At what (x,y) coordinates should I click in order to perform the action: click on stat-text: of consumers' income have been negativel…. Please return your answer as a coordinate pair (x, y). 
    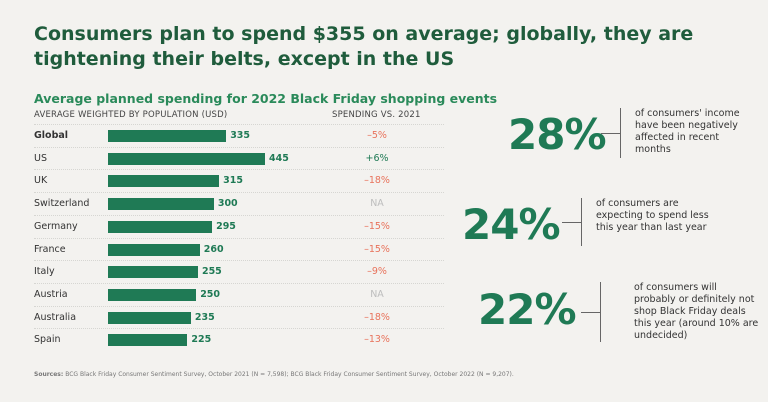
    Looking at the image, I should click on (687, 131).